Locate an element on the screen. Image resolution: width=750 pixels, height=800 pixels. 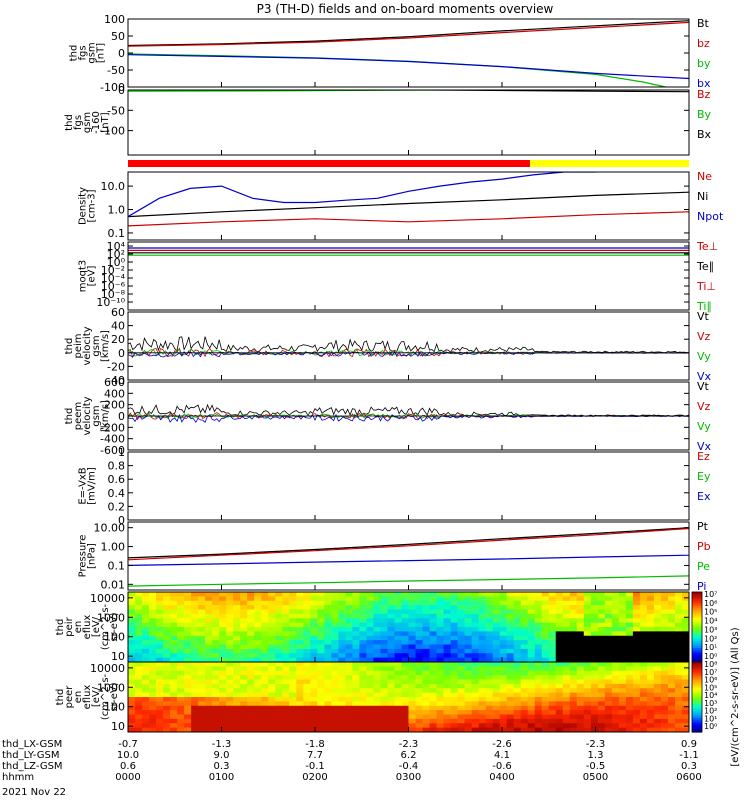
y-tick-label: 200 is located at coordinates (114, 405).